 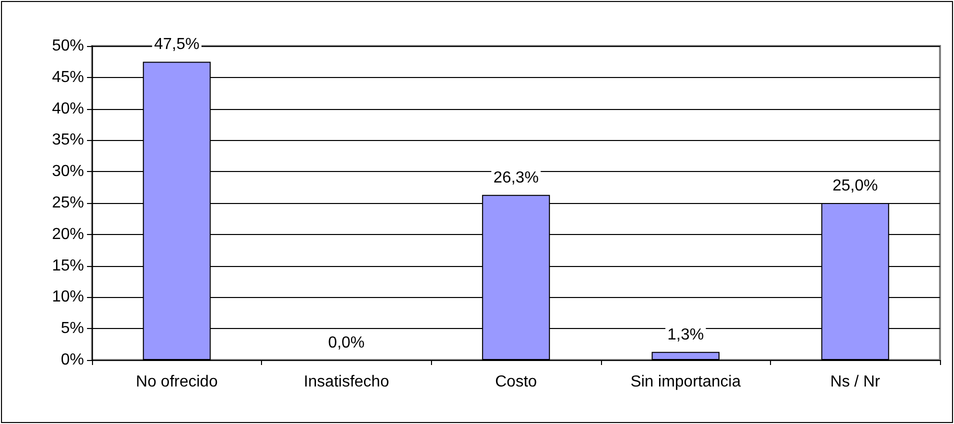 I want to click on y-tick-label: 0%, so click(x=72, y=360).